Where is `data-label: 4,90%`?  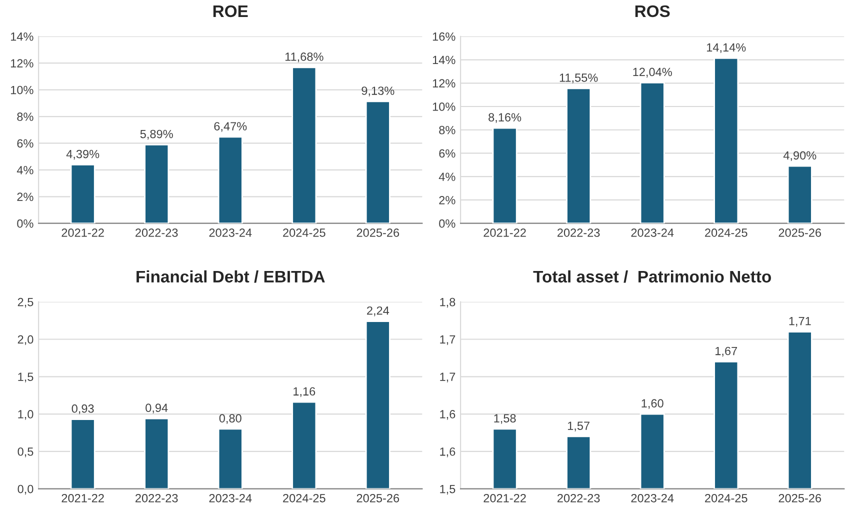 data-label: 4,90% is located at coordinates (799, 156).